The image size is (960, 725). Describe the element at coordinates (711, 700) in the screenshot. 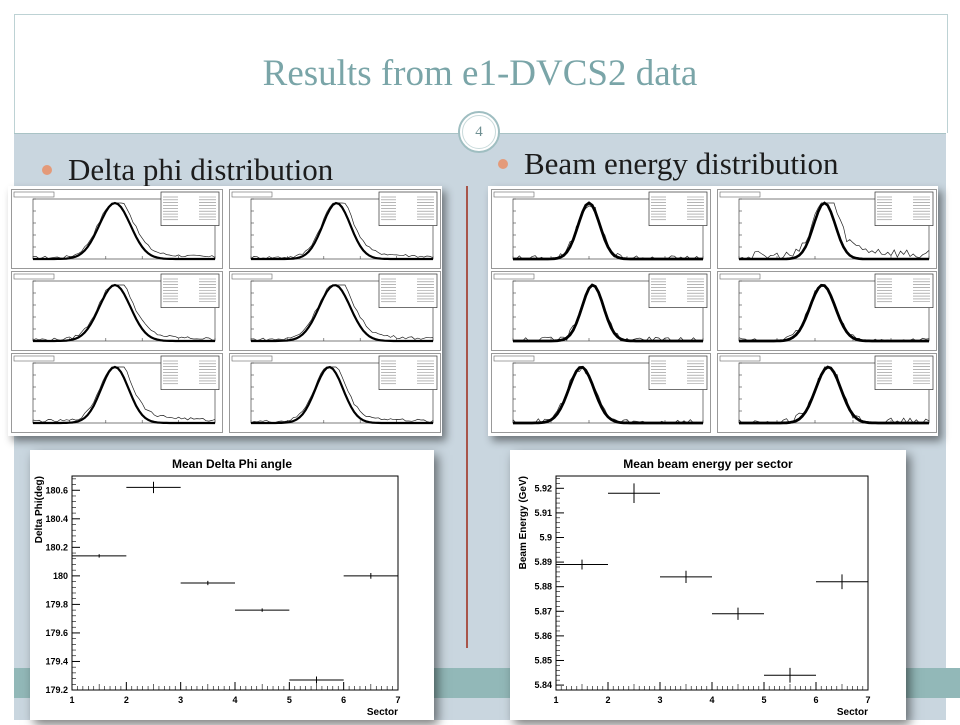

I see `x-tick-label: 4` at that location.